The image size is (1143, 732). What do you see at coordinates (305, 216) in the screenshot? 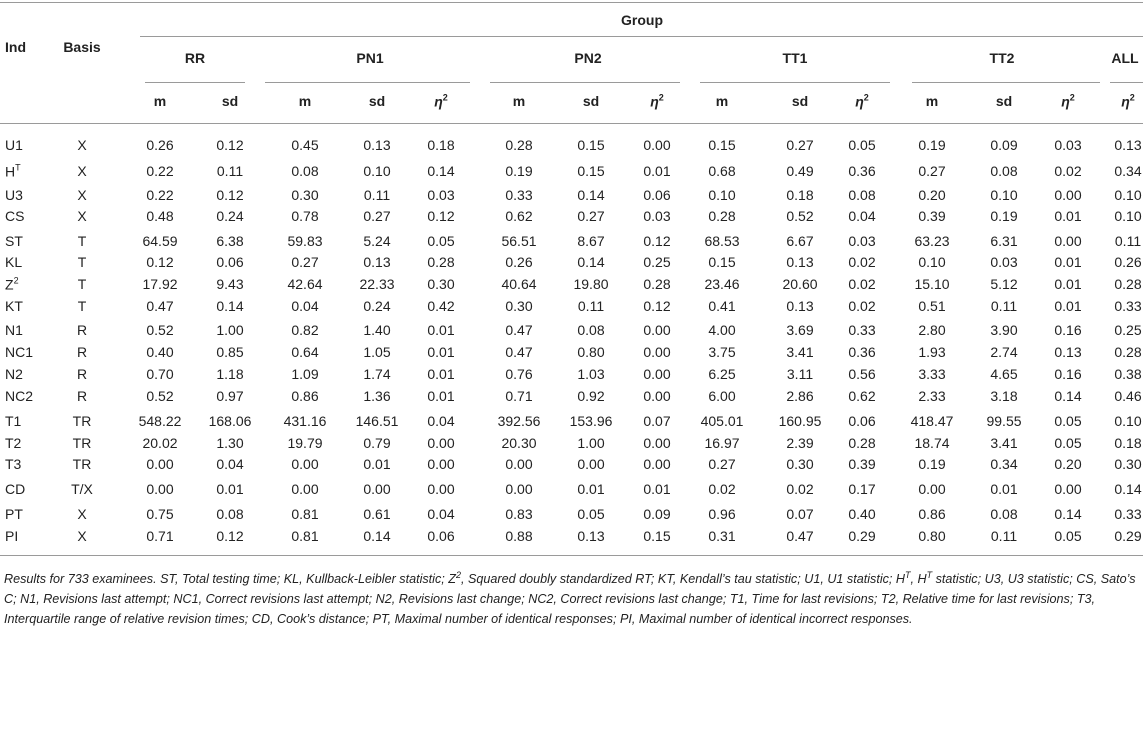
I see `value-cell: 0.78` at bounding box center [305, 216].